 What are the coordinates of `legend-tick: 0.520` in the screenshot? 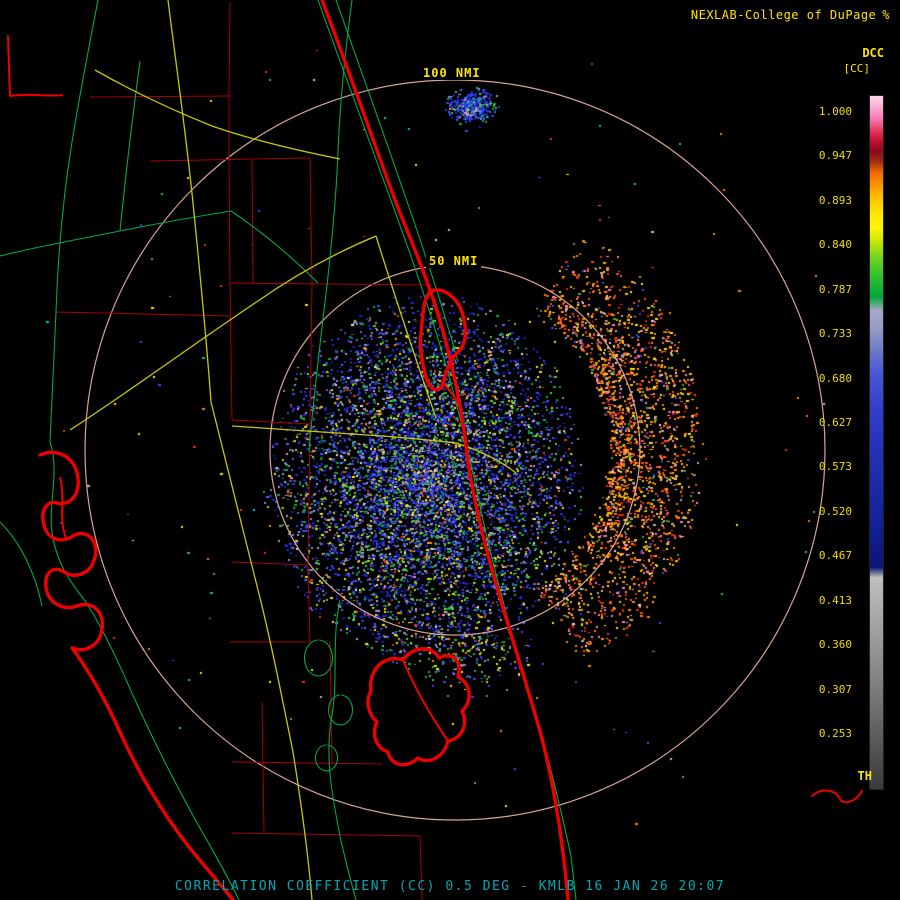 It's located at (835, 511).